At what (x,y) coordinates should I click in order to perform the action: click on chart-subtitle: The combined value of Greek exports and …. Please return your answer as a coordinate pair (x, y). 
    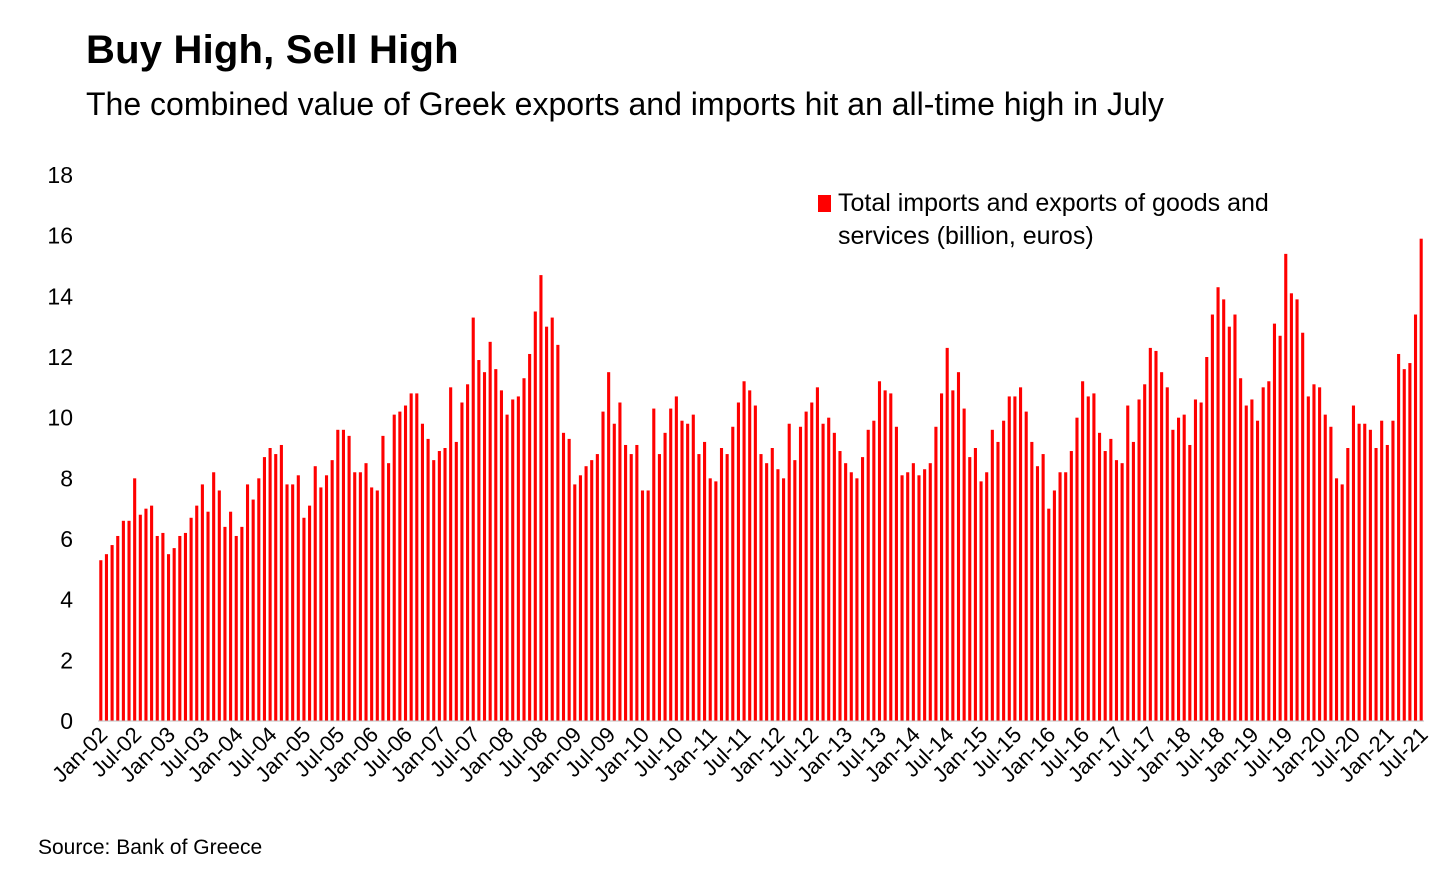
    Looking at the image, I should click on (625, 104).